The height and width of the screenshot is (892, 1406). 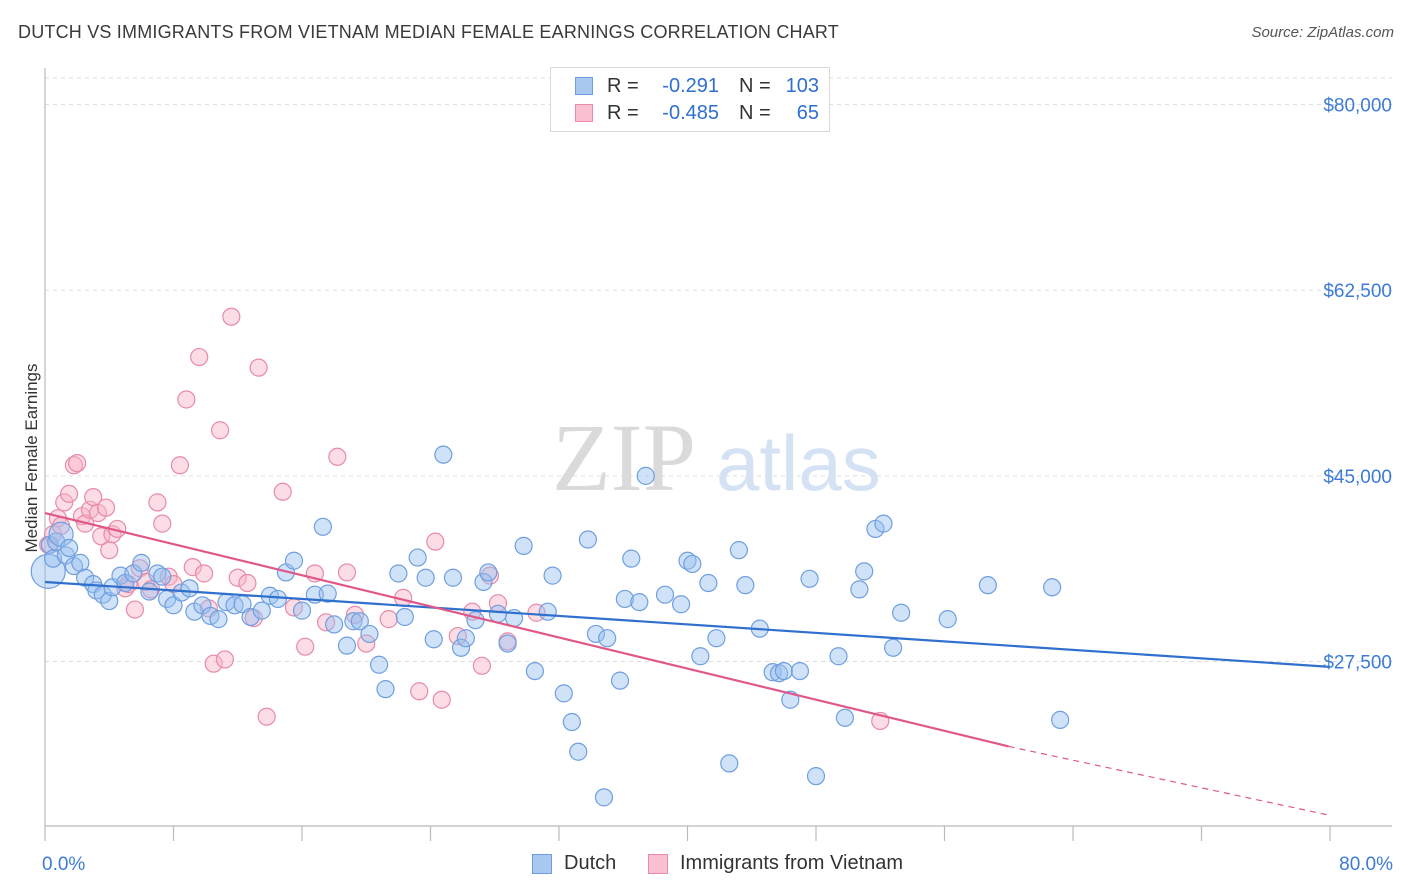 I want to click on legend-r-label: R =, so click(x=623, y=85).